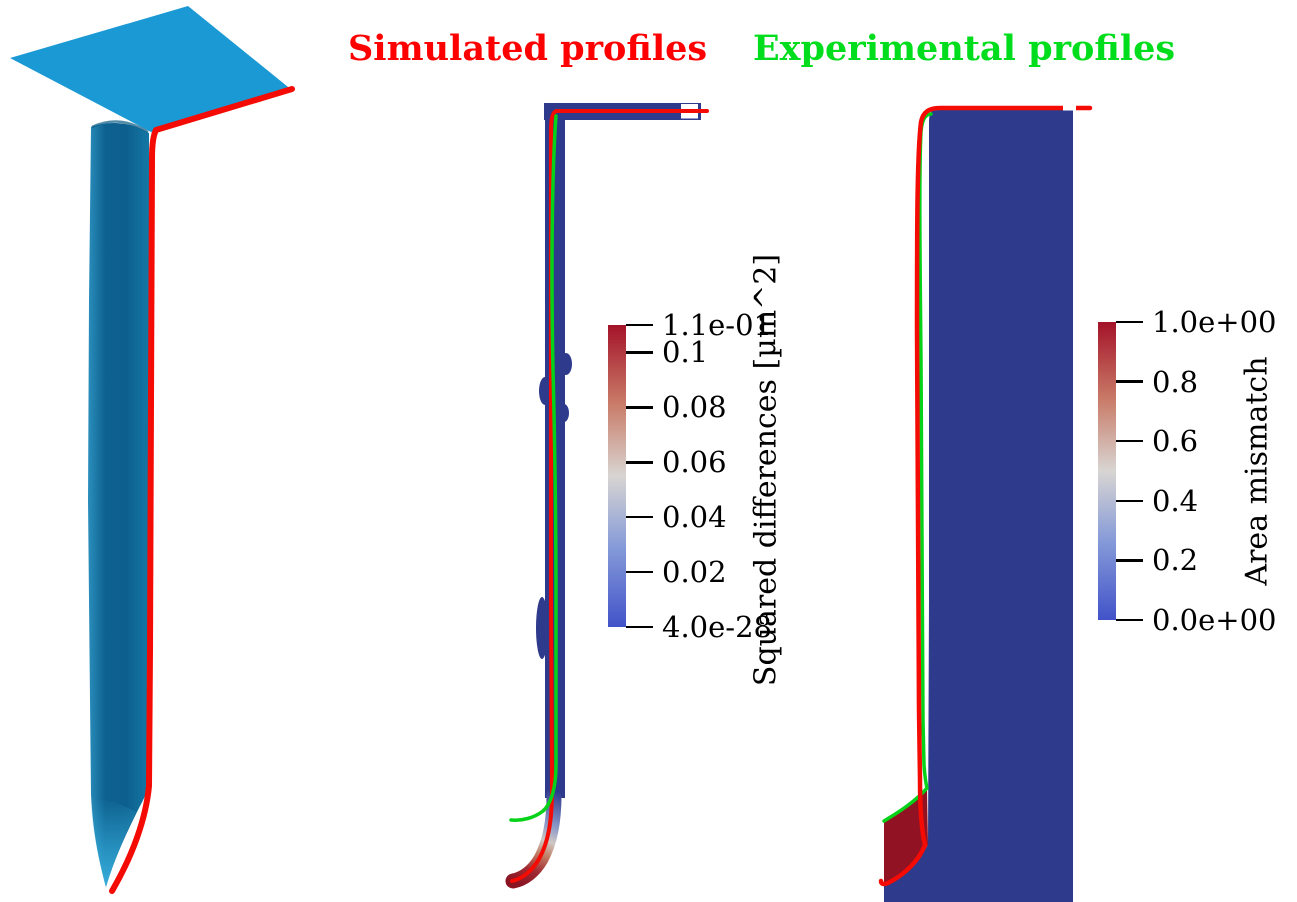 This screenshot has width=1297, height=902. Describe the element at coordinates (533, 468) in the screenshot. I see `sim-green-profile-line` at that location.